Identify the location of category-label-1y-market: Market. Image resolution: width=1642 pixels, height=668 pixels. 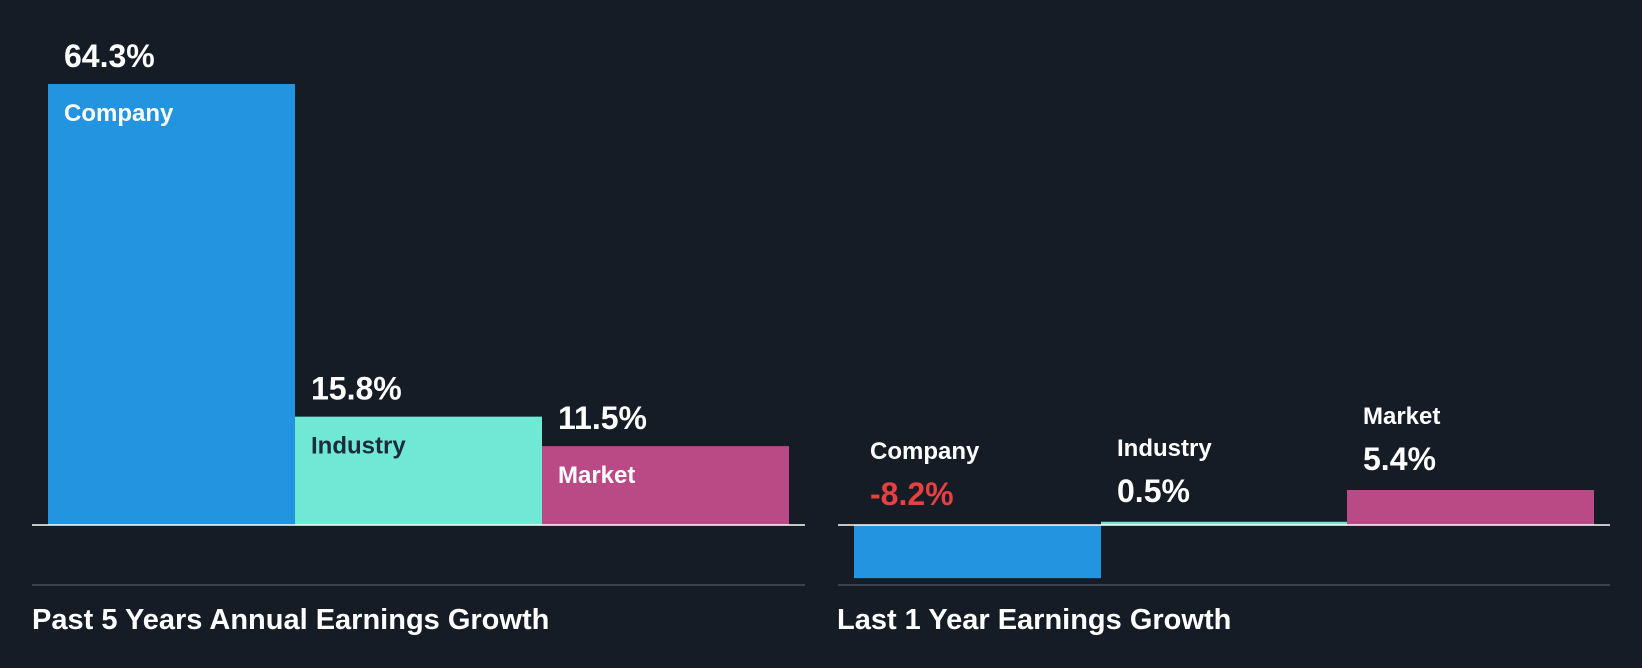
(1401, 416).